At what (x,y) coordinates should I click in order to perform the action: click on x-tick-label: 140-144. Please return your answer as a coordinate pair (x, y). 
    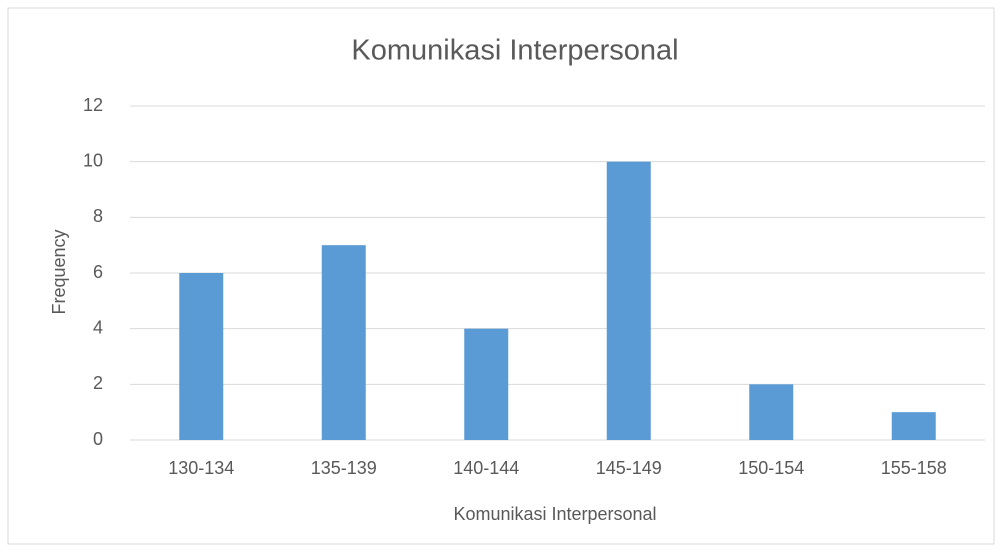
    Looking at the image, I should click on (486, 468).